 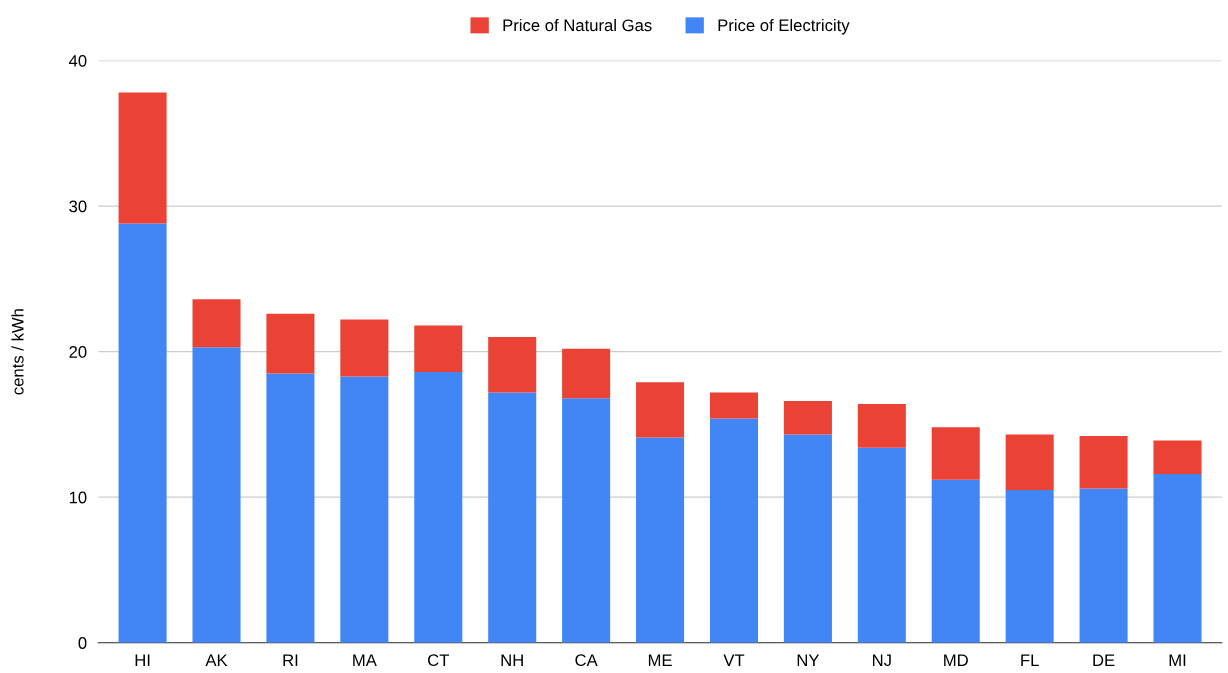 What do you see at coordinates (586, 660) in the screenshot?
I see `x-tick-label: CA` at bounding box center [586, 660].